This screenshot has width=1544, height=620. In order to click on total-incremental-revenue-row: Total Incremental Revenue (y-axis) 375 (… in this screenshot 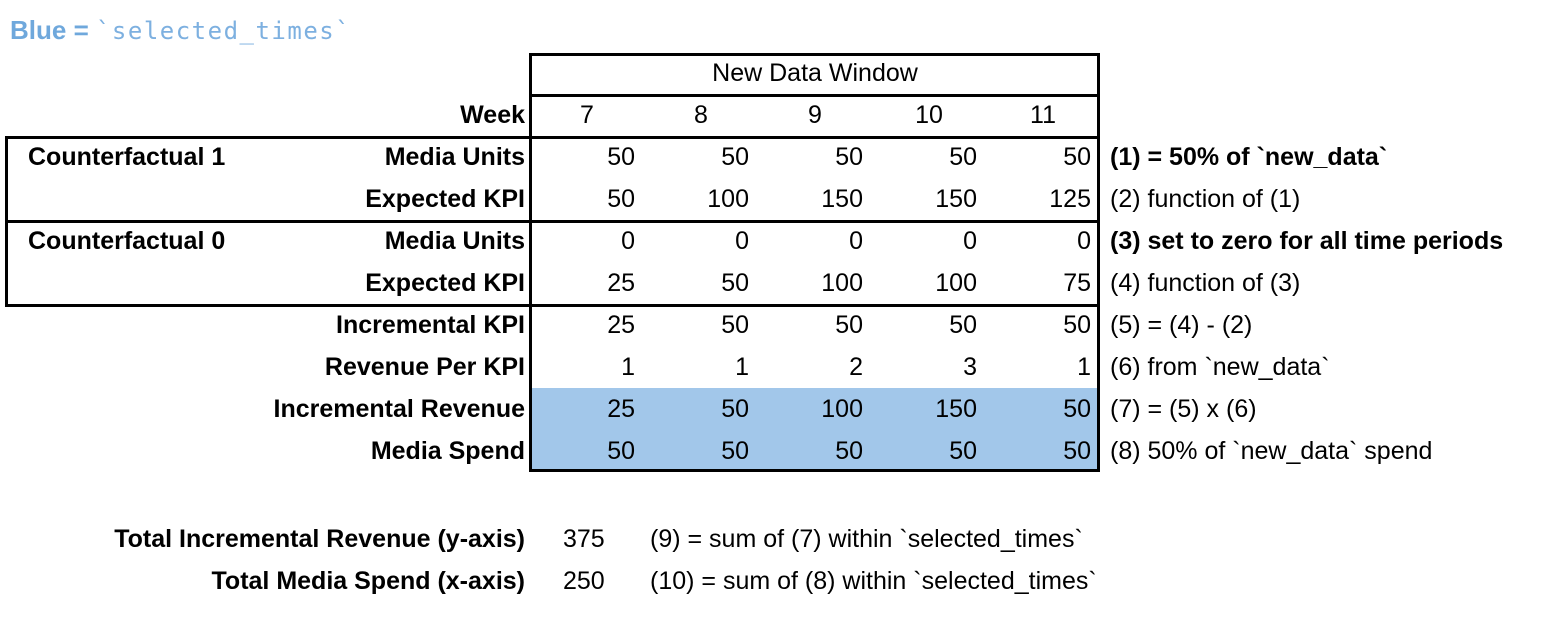, I will do `click(772, 539)`.